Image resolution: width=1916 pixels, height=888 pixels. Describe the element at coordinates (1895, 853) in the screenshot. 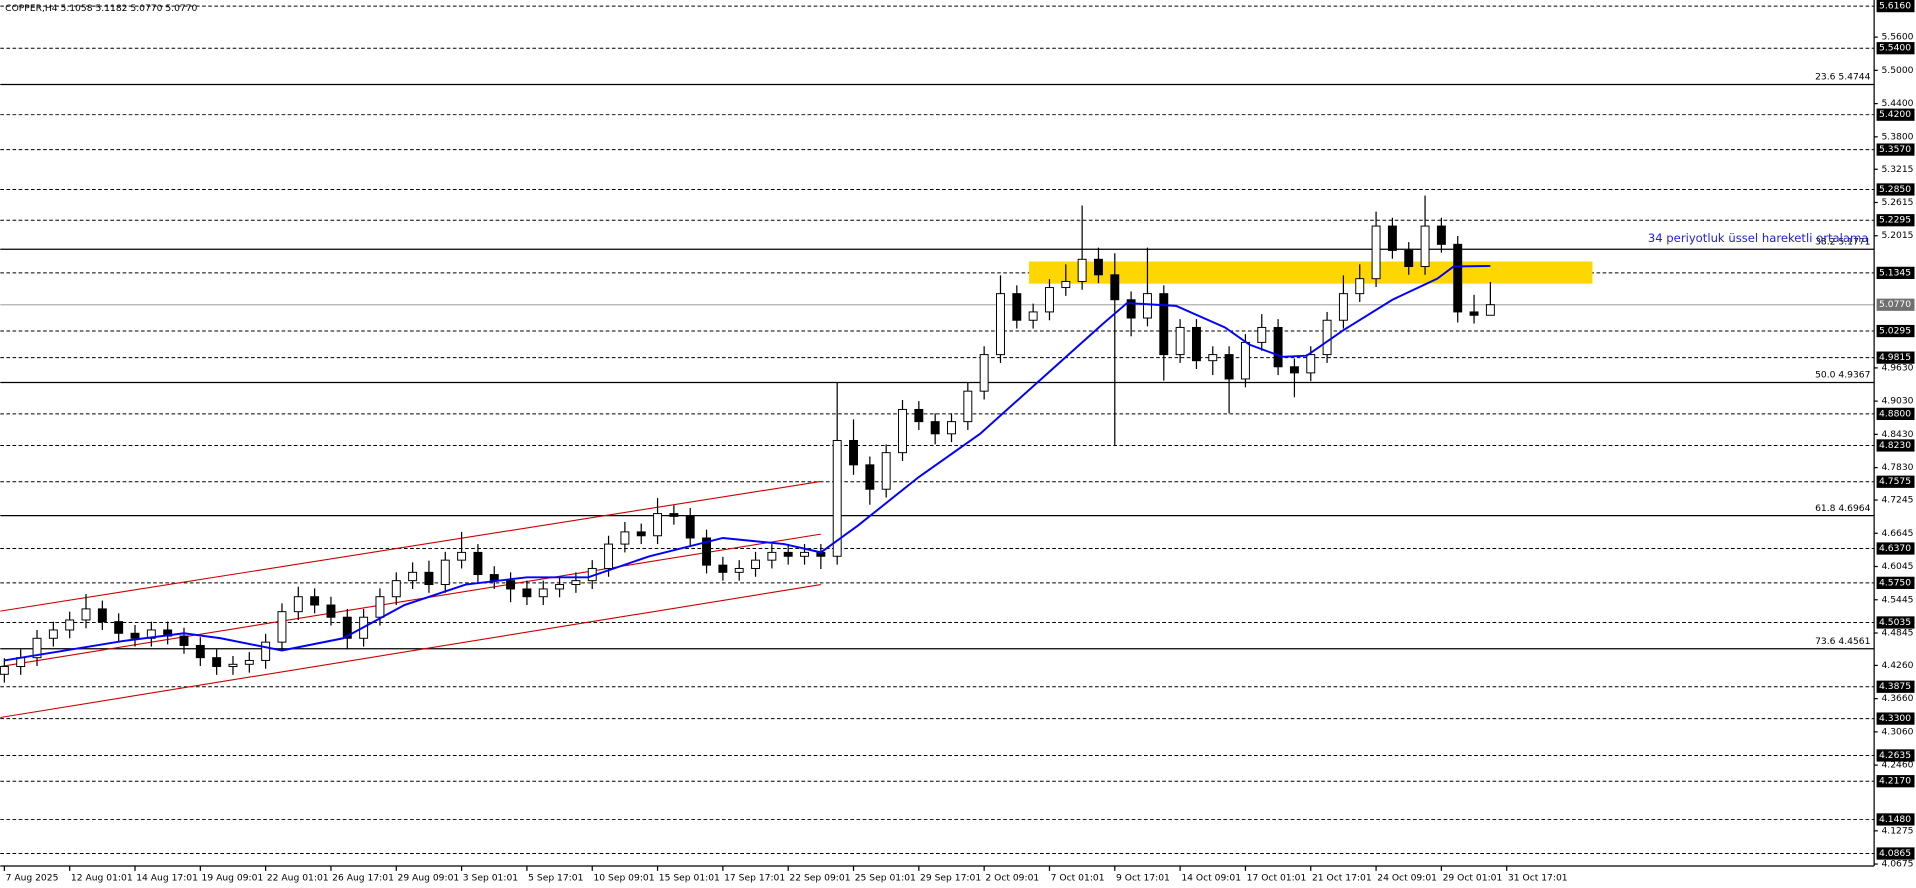

I see `level-label: 4.0865` at that location.